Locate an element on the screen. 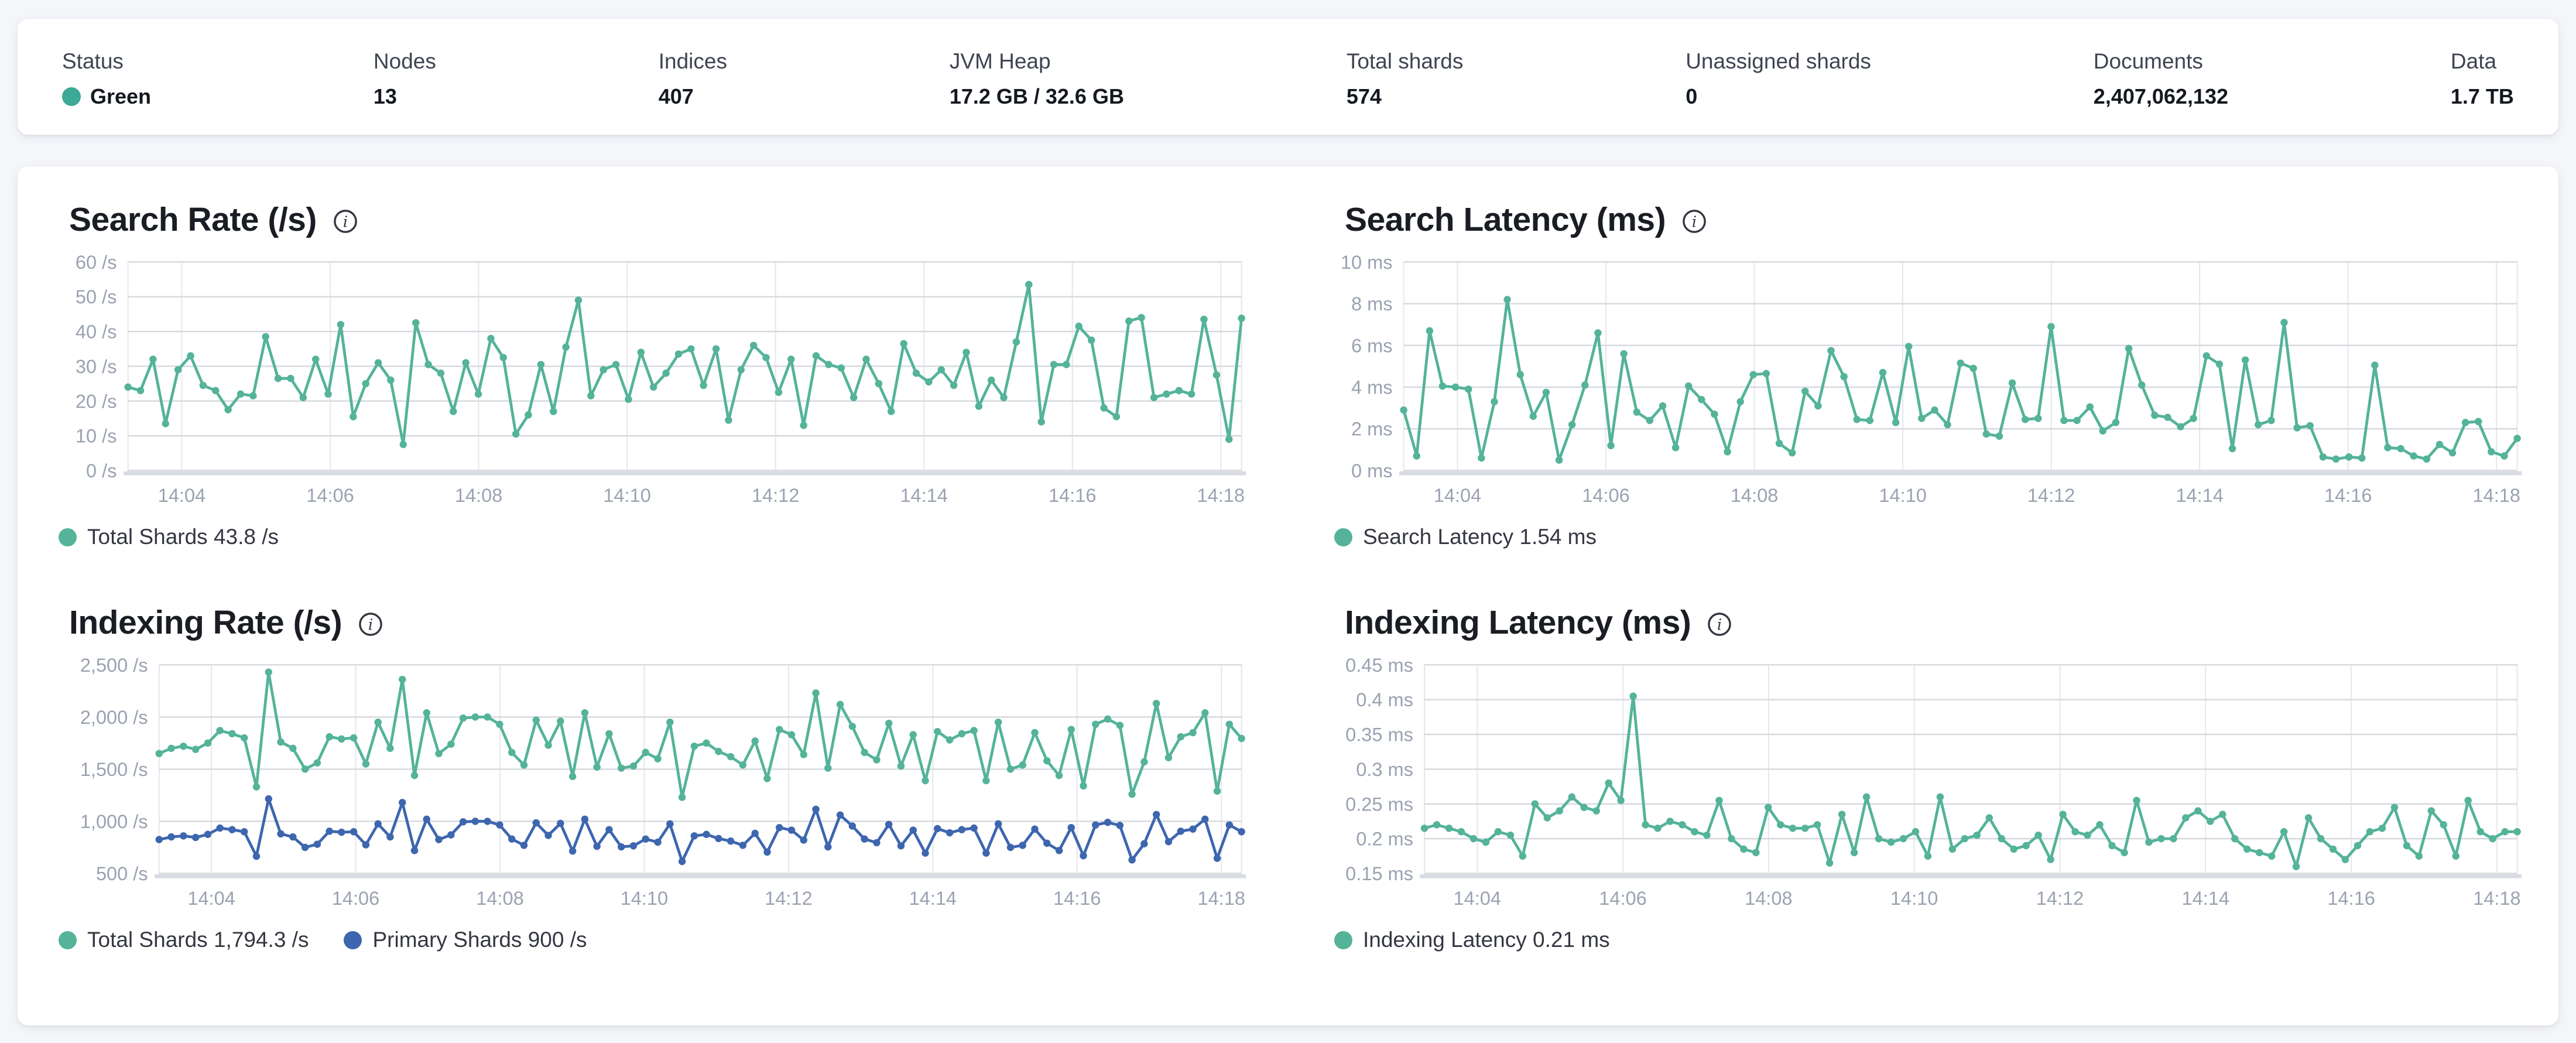  legend-item: Primary Shards 900 /s is located at coordinates (465, 940).